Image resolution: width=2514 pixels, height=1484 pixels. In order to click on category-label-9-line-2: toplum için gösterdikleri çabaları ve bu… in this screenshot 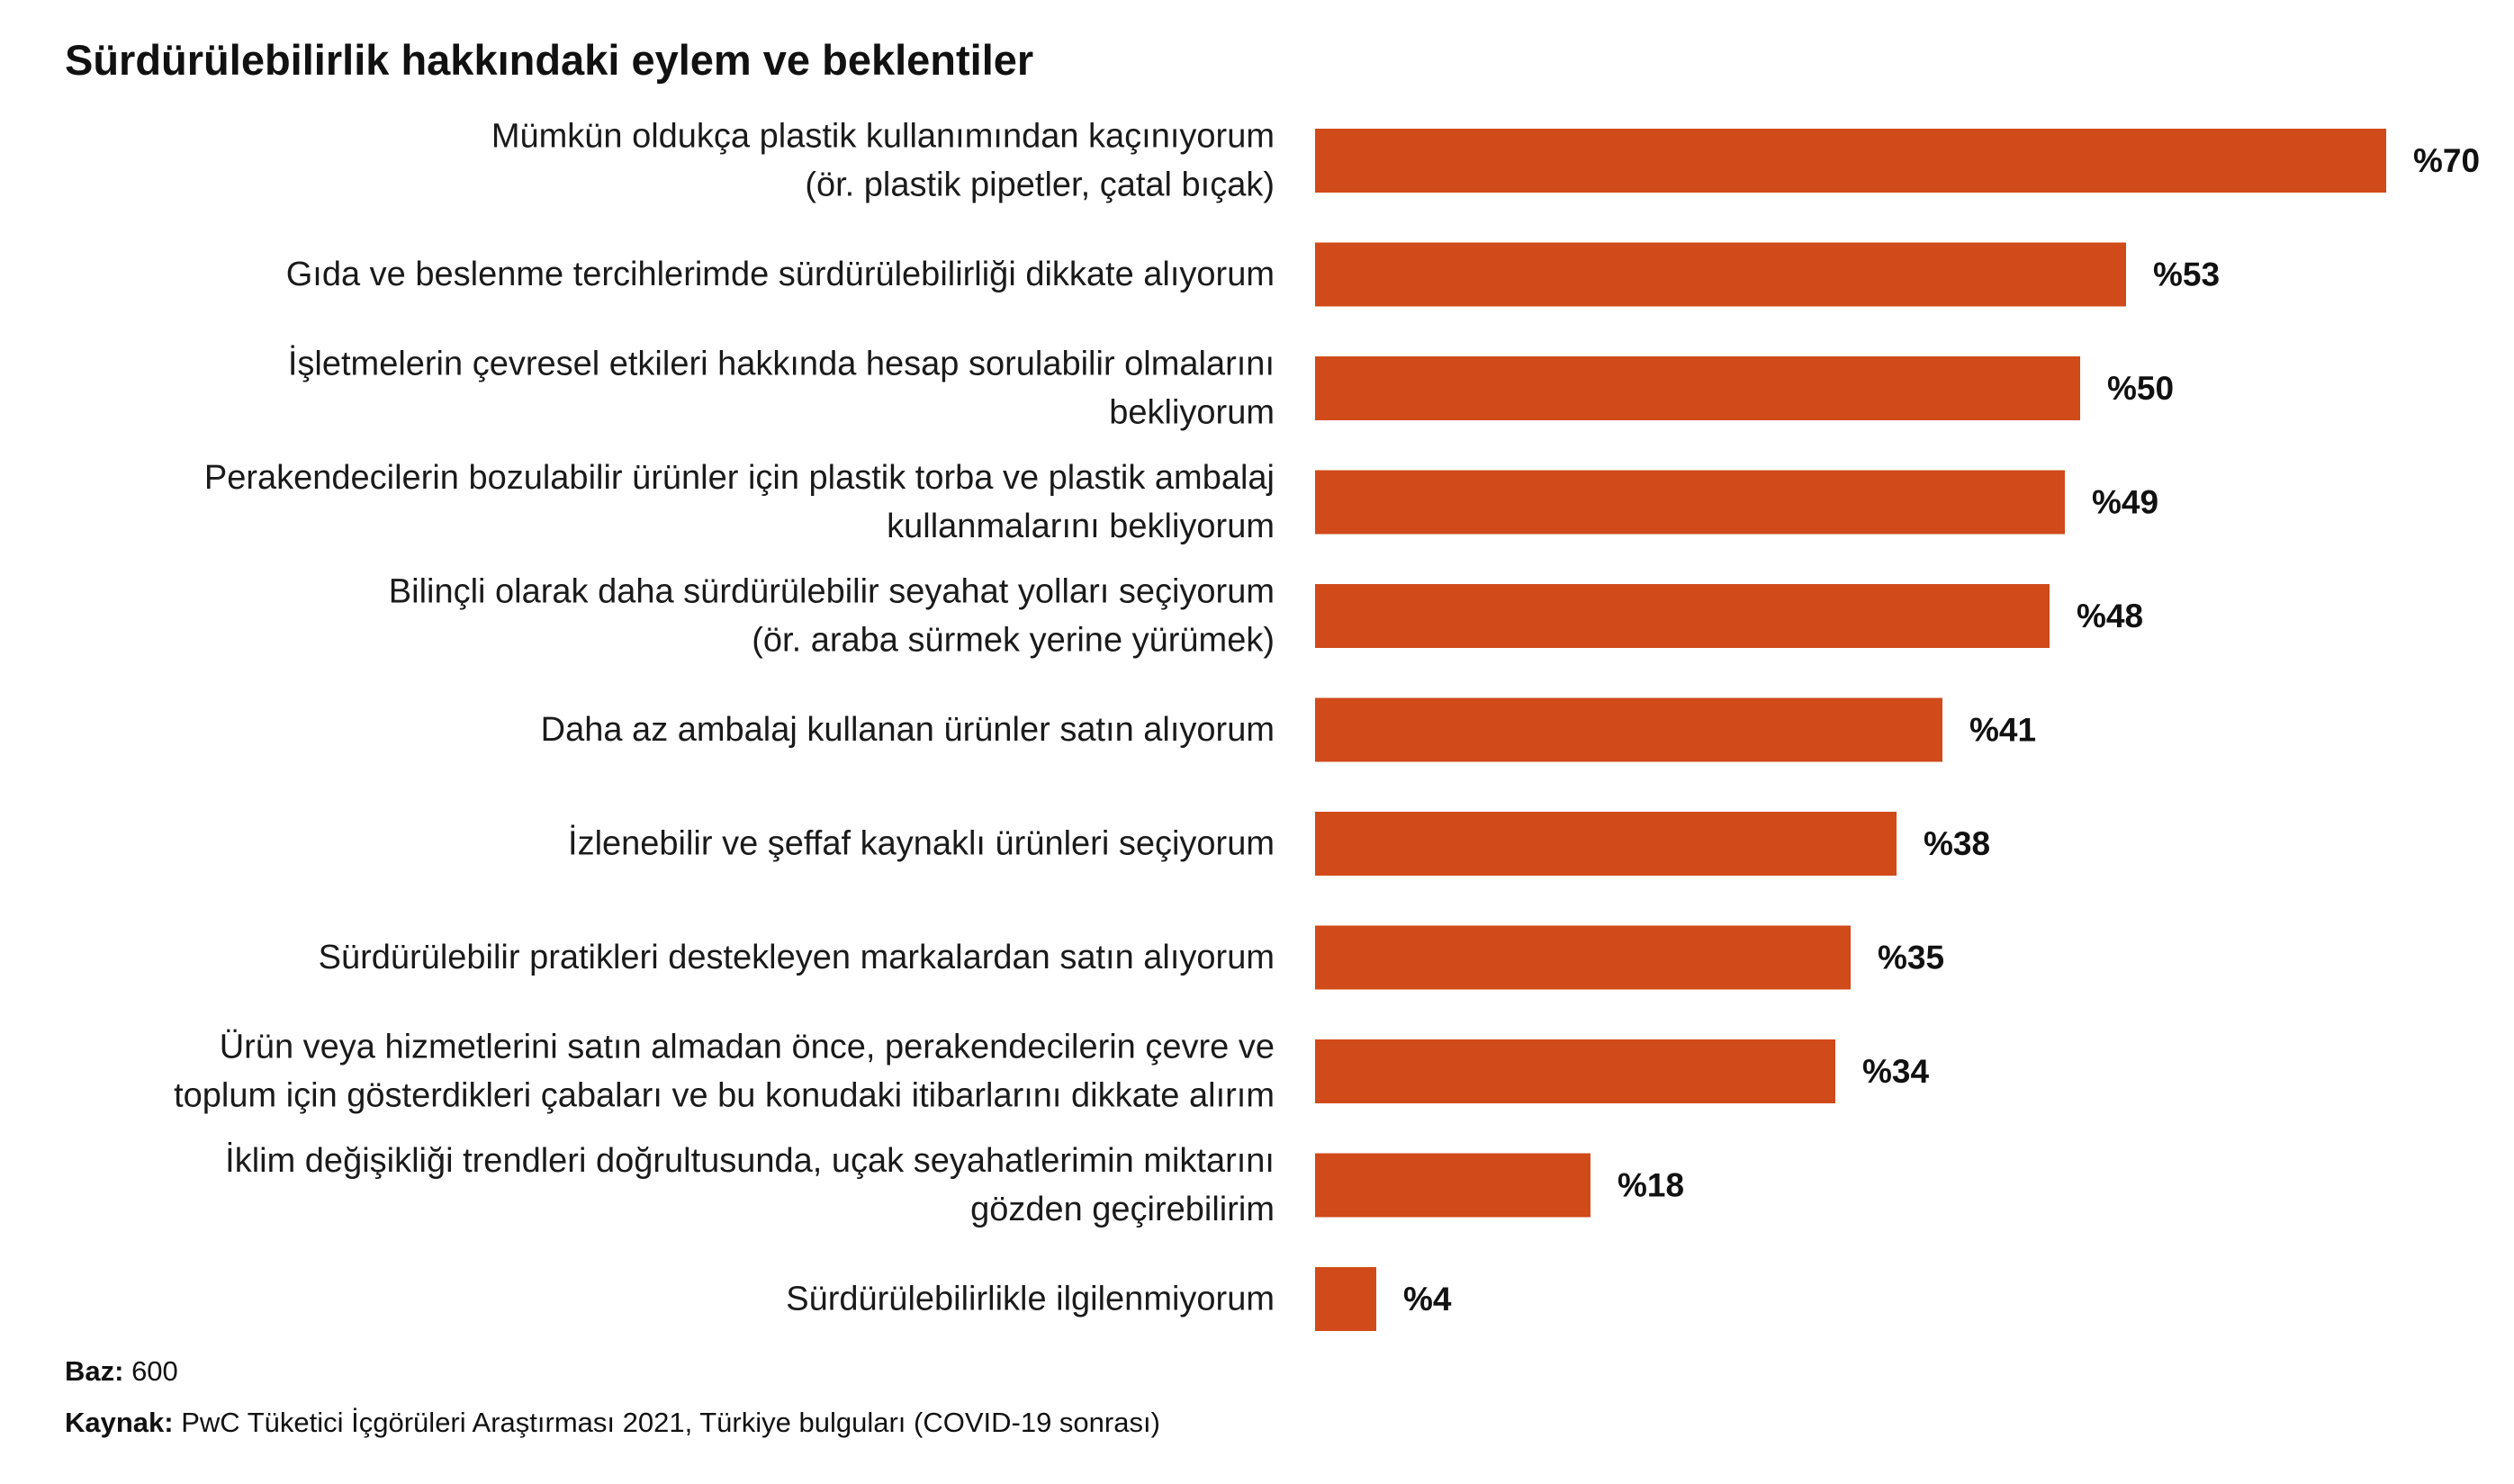, I will do `click(724, 1096)`.